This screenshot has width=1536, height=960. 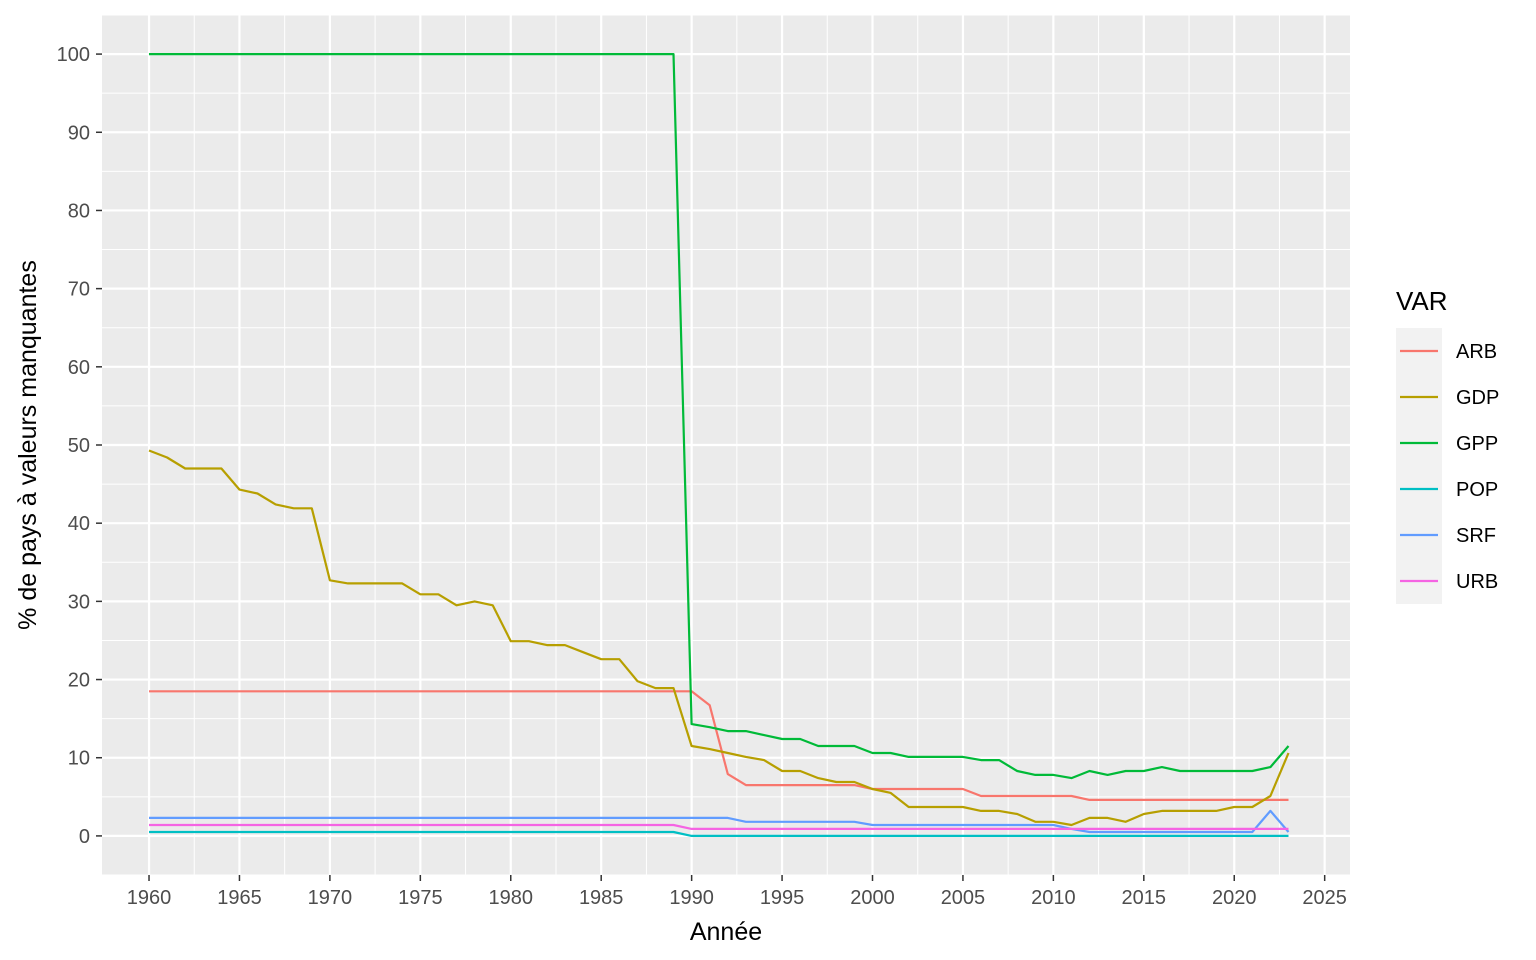 What do you see at coordinates (84, 837) in the screenshot?
I see `y-tick-label: 0` at bounding box center [84, 837].